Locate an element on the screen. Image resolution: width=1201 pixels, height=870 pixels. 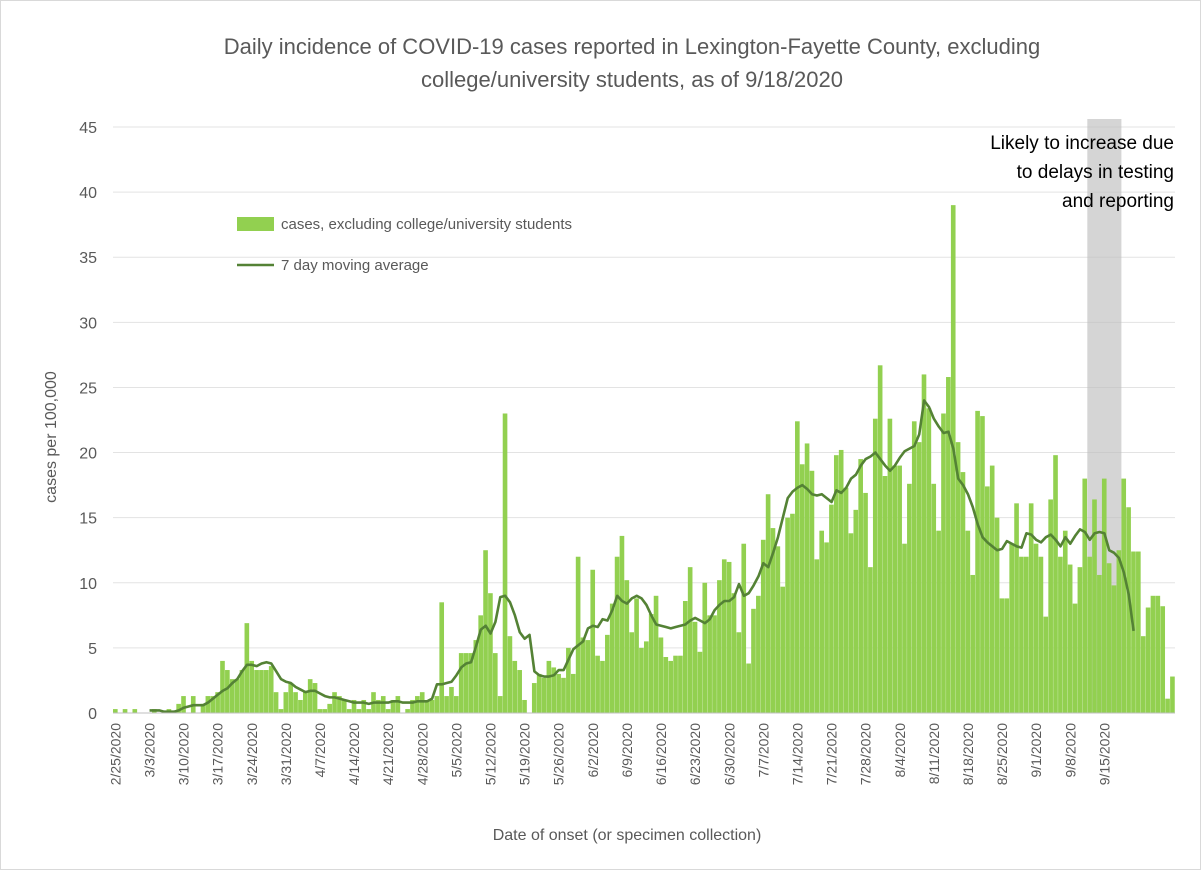
x-tick-label: 5/5/2020 is located at coordinates (456, 750).